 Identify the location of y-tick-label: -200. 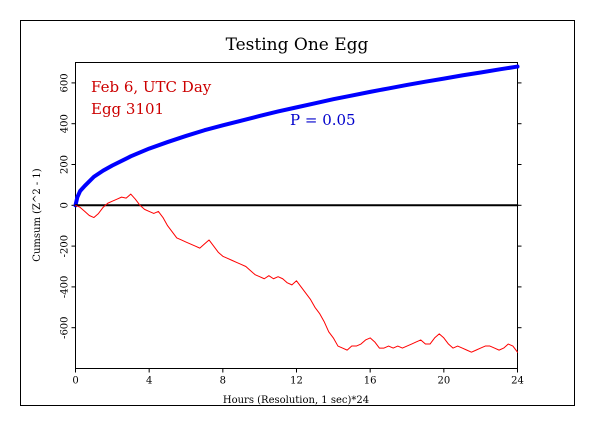
(65, 246).